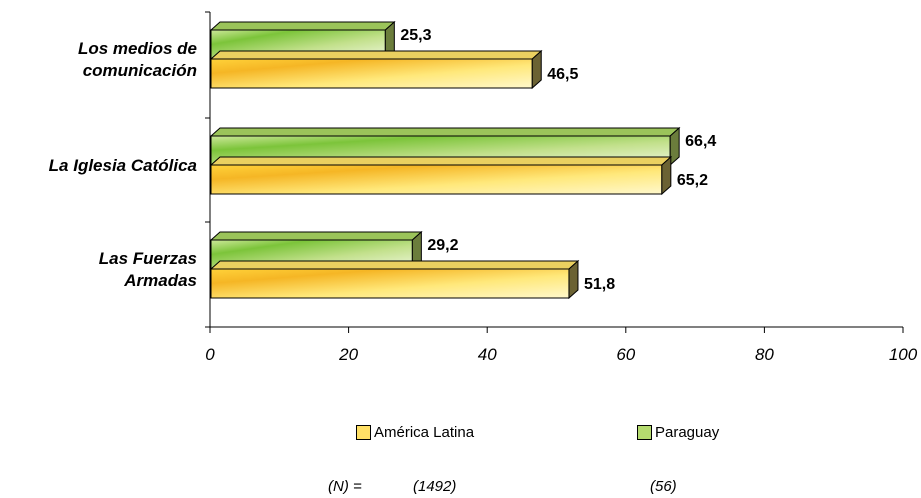  I want to click on category-label: Las Fuerzas, so click(148, 258).